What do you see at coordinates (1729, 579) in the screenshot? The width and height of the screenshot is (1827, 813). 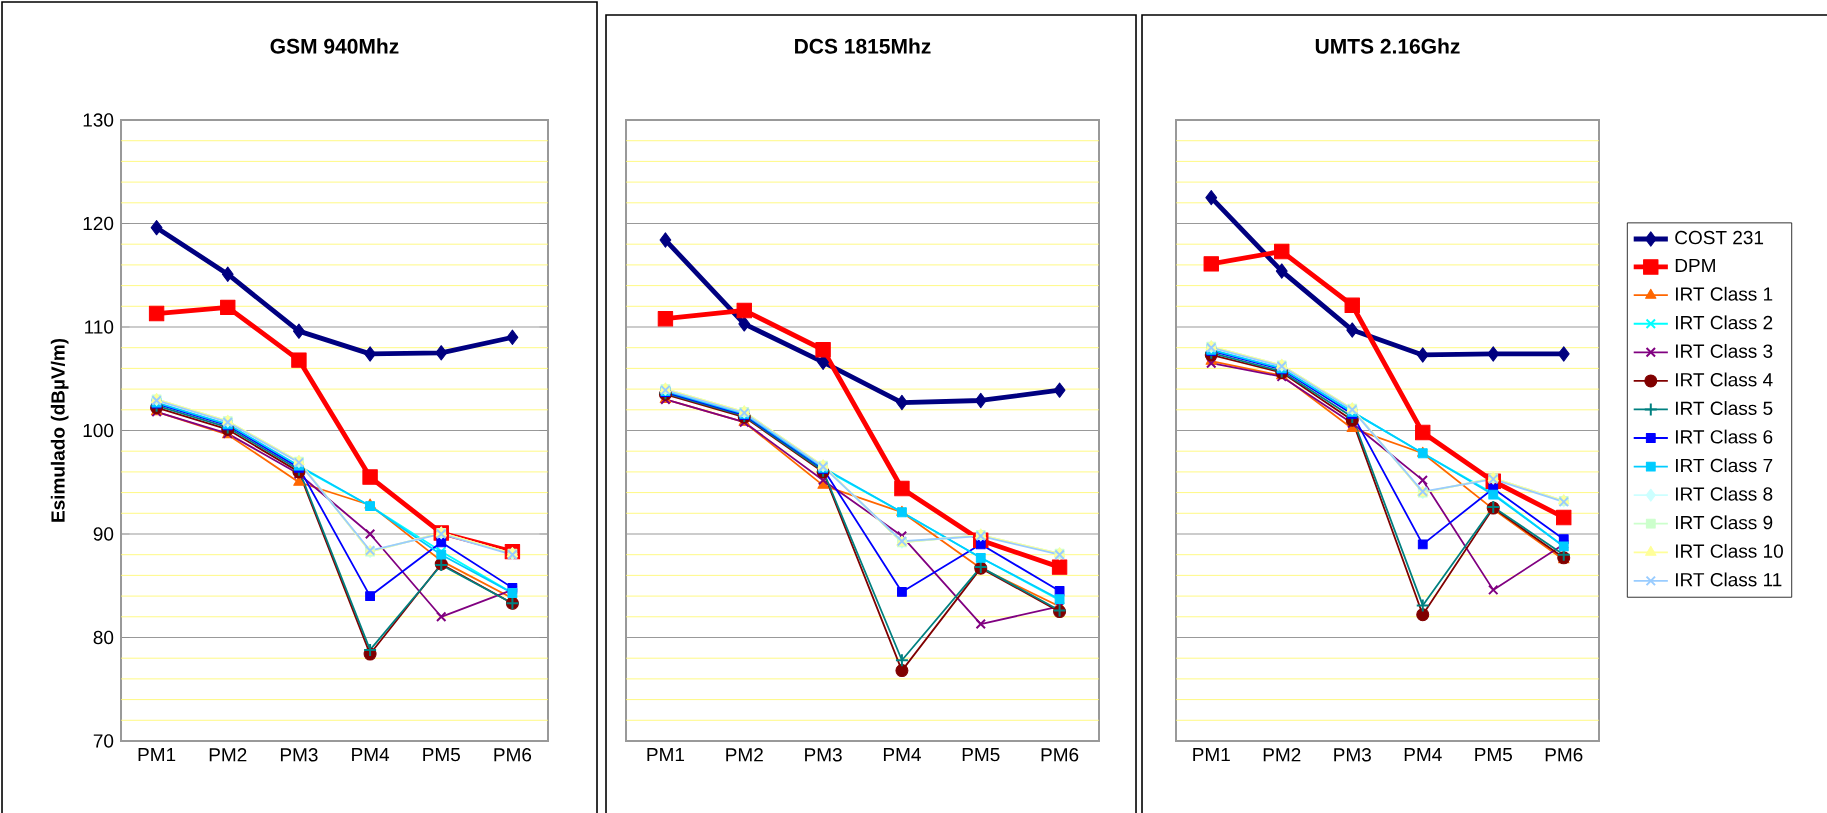 I see `legend-label: IRT Class 11` at bounding box center [1729, 579].